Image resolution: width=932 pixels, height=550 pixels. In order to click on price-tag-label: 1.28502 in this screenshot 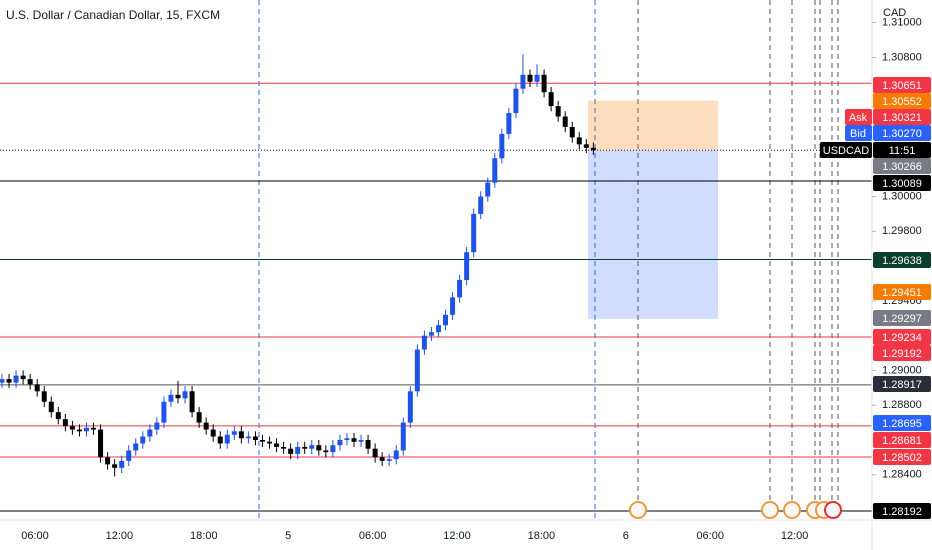, I will do `click(902, 458)`.